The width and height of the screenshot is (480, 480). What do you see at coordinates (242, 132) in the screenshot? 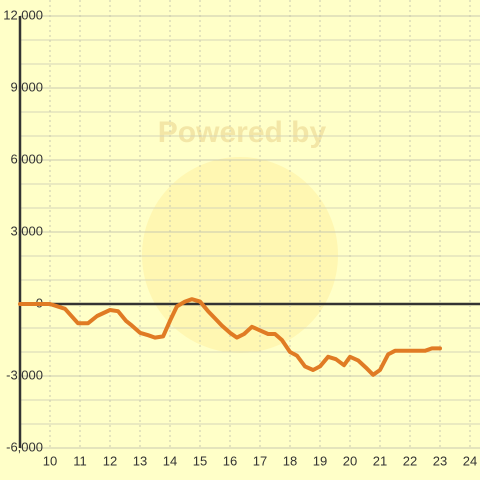
I see `watermark: Powered by` at bounding box center [242, 132].